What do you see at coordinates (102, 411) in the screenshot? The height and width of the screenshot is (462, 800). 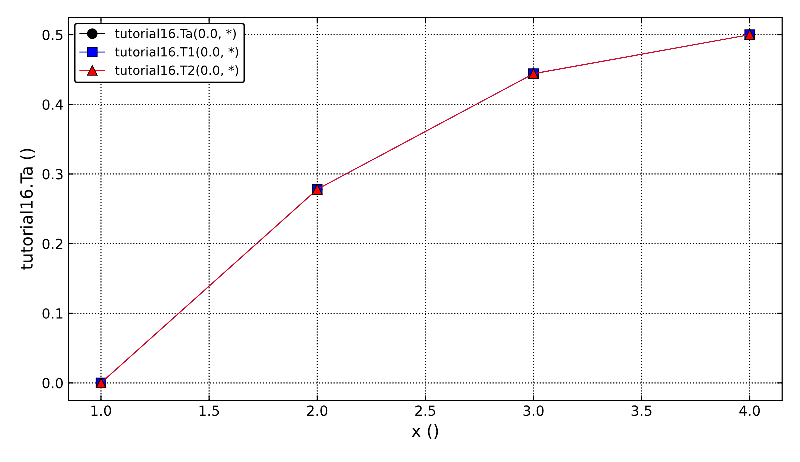 I see `x-tick-label: 1.0` at bounding box center [102, 411].